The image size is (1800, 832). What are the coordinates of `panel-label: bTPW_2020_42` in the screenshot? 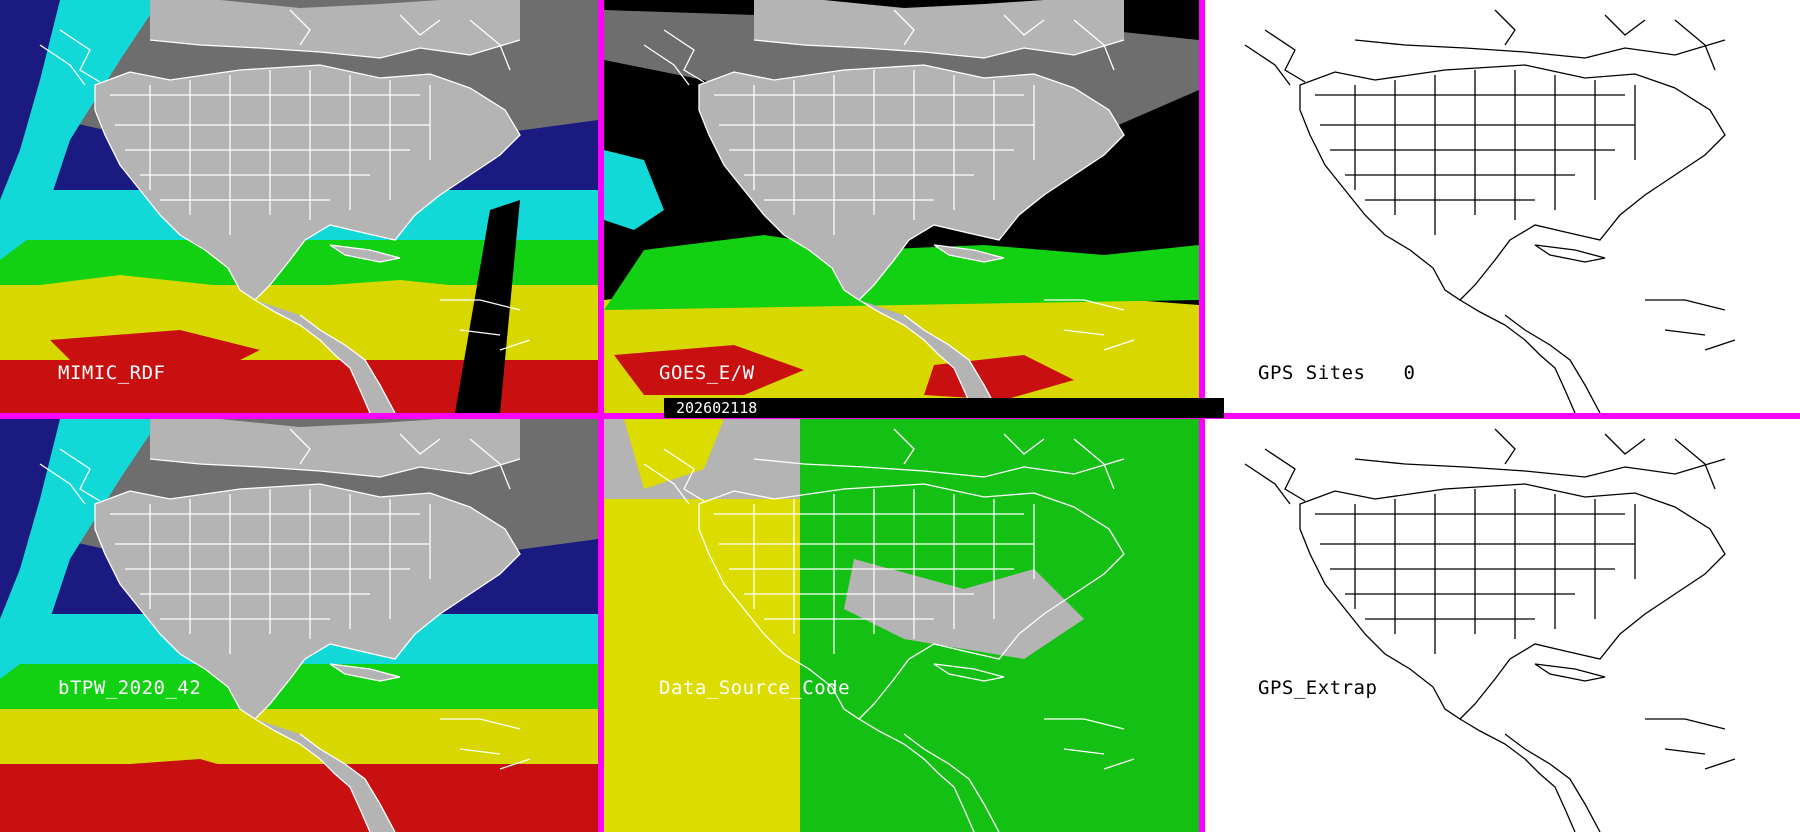 It's located at (130, 688).